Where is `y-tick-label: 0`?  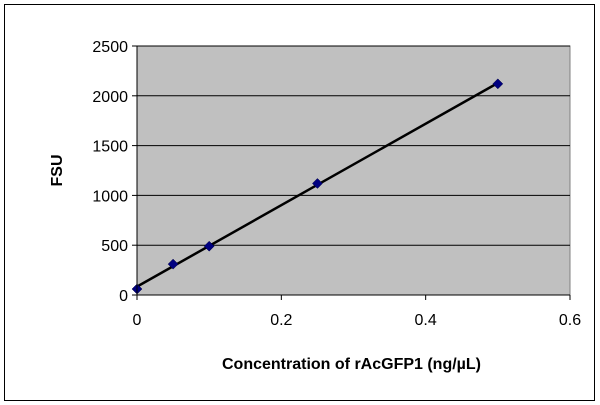
y-tick-label: 0 is located at coordinates (123, 296).